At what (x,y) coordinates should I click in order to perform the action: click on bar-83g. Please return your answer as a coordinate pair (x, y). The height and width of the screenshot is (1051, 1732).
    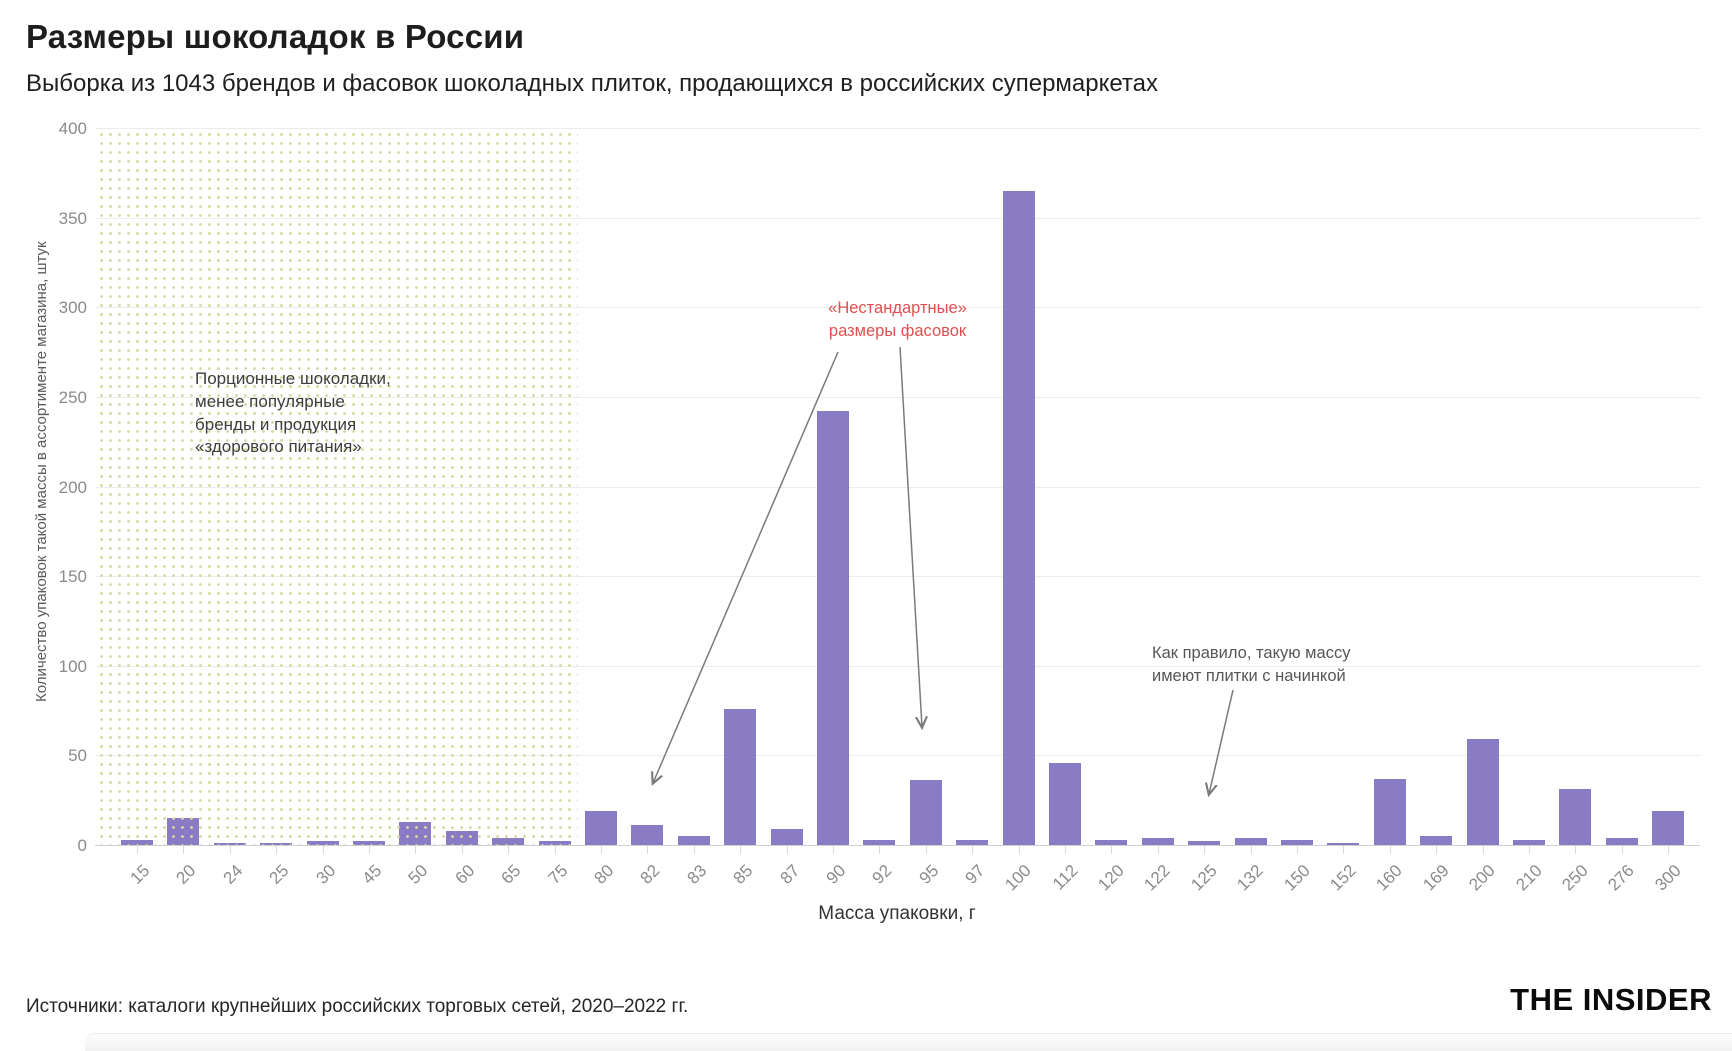
    Looking at the image, I should click on (693, 840).